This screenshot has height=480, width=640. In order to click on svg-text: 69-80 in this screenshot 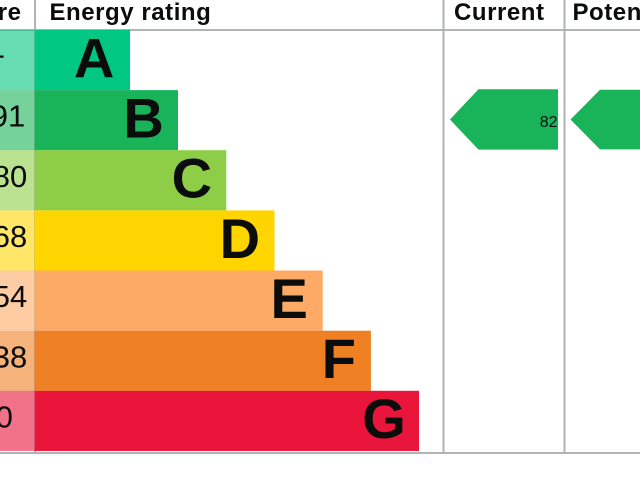, I will do `click(13, 176)`.